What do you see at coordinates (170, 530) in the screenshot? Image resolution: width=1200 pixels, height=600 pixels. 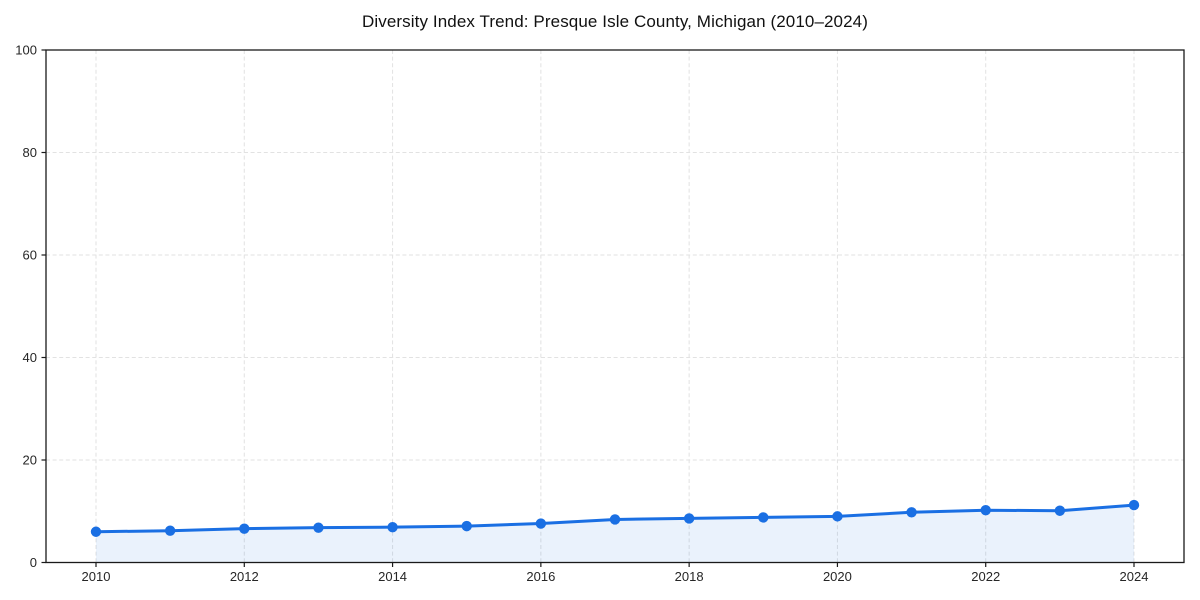 I see `data-point-2011` at bounding box center [170, 530].